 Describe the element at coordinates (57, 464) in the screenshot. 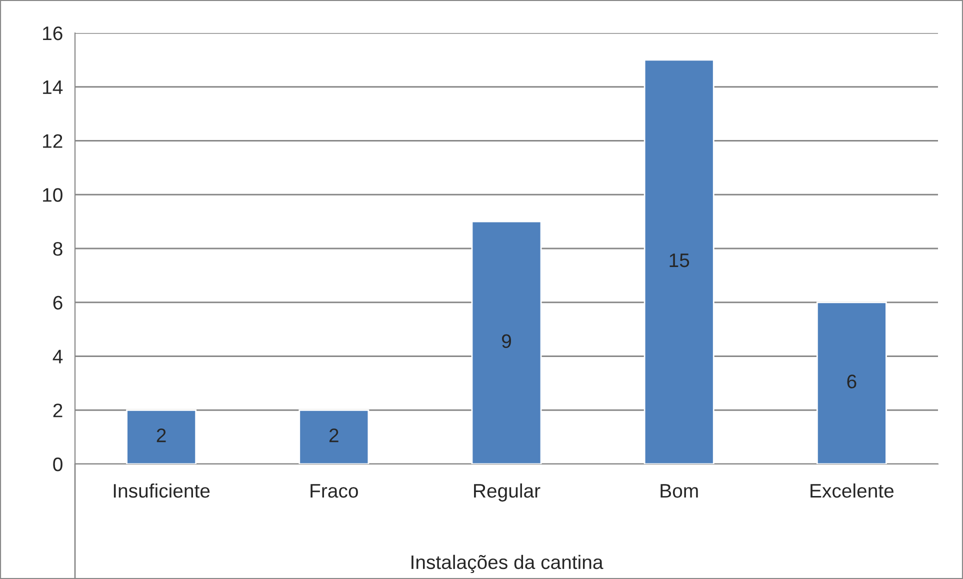

I see `y-tick-label: 0` at that location.